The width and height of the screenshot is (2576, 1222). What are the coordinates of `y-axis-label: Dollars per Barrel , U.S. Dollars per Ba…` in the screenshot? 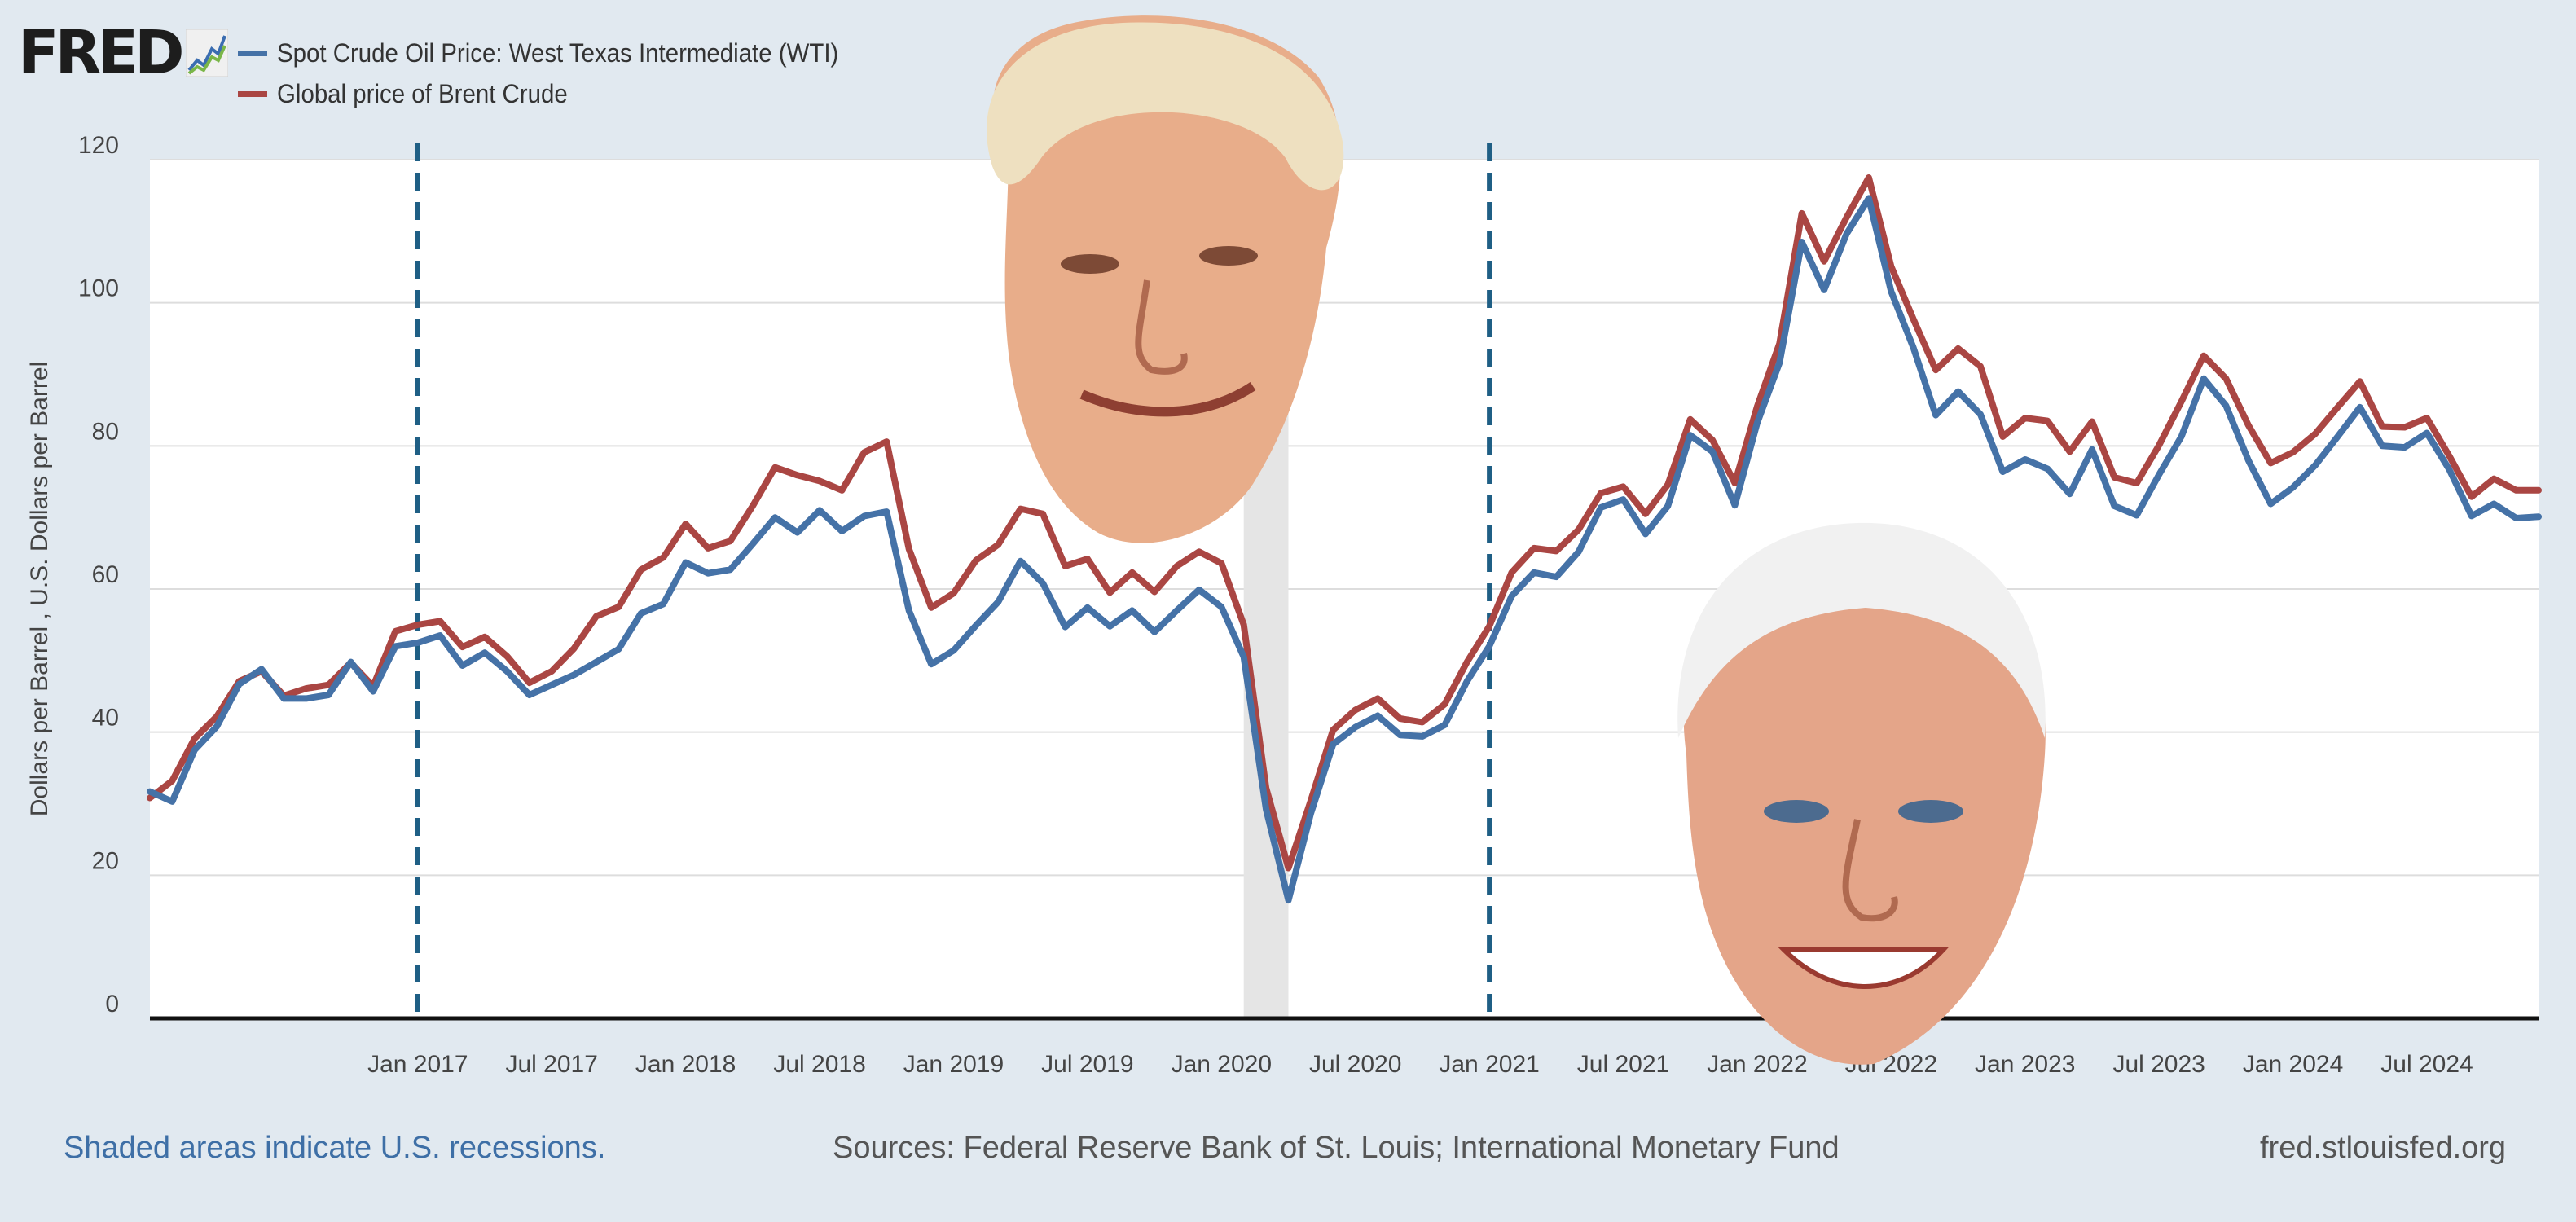 It's located at (39, 589).